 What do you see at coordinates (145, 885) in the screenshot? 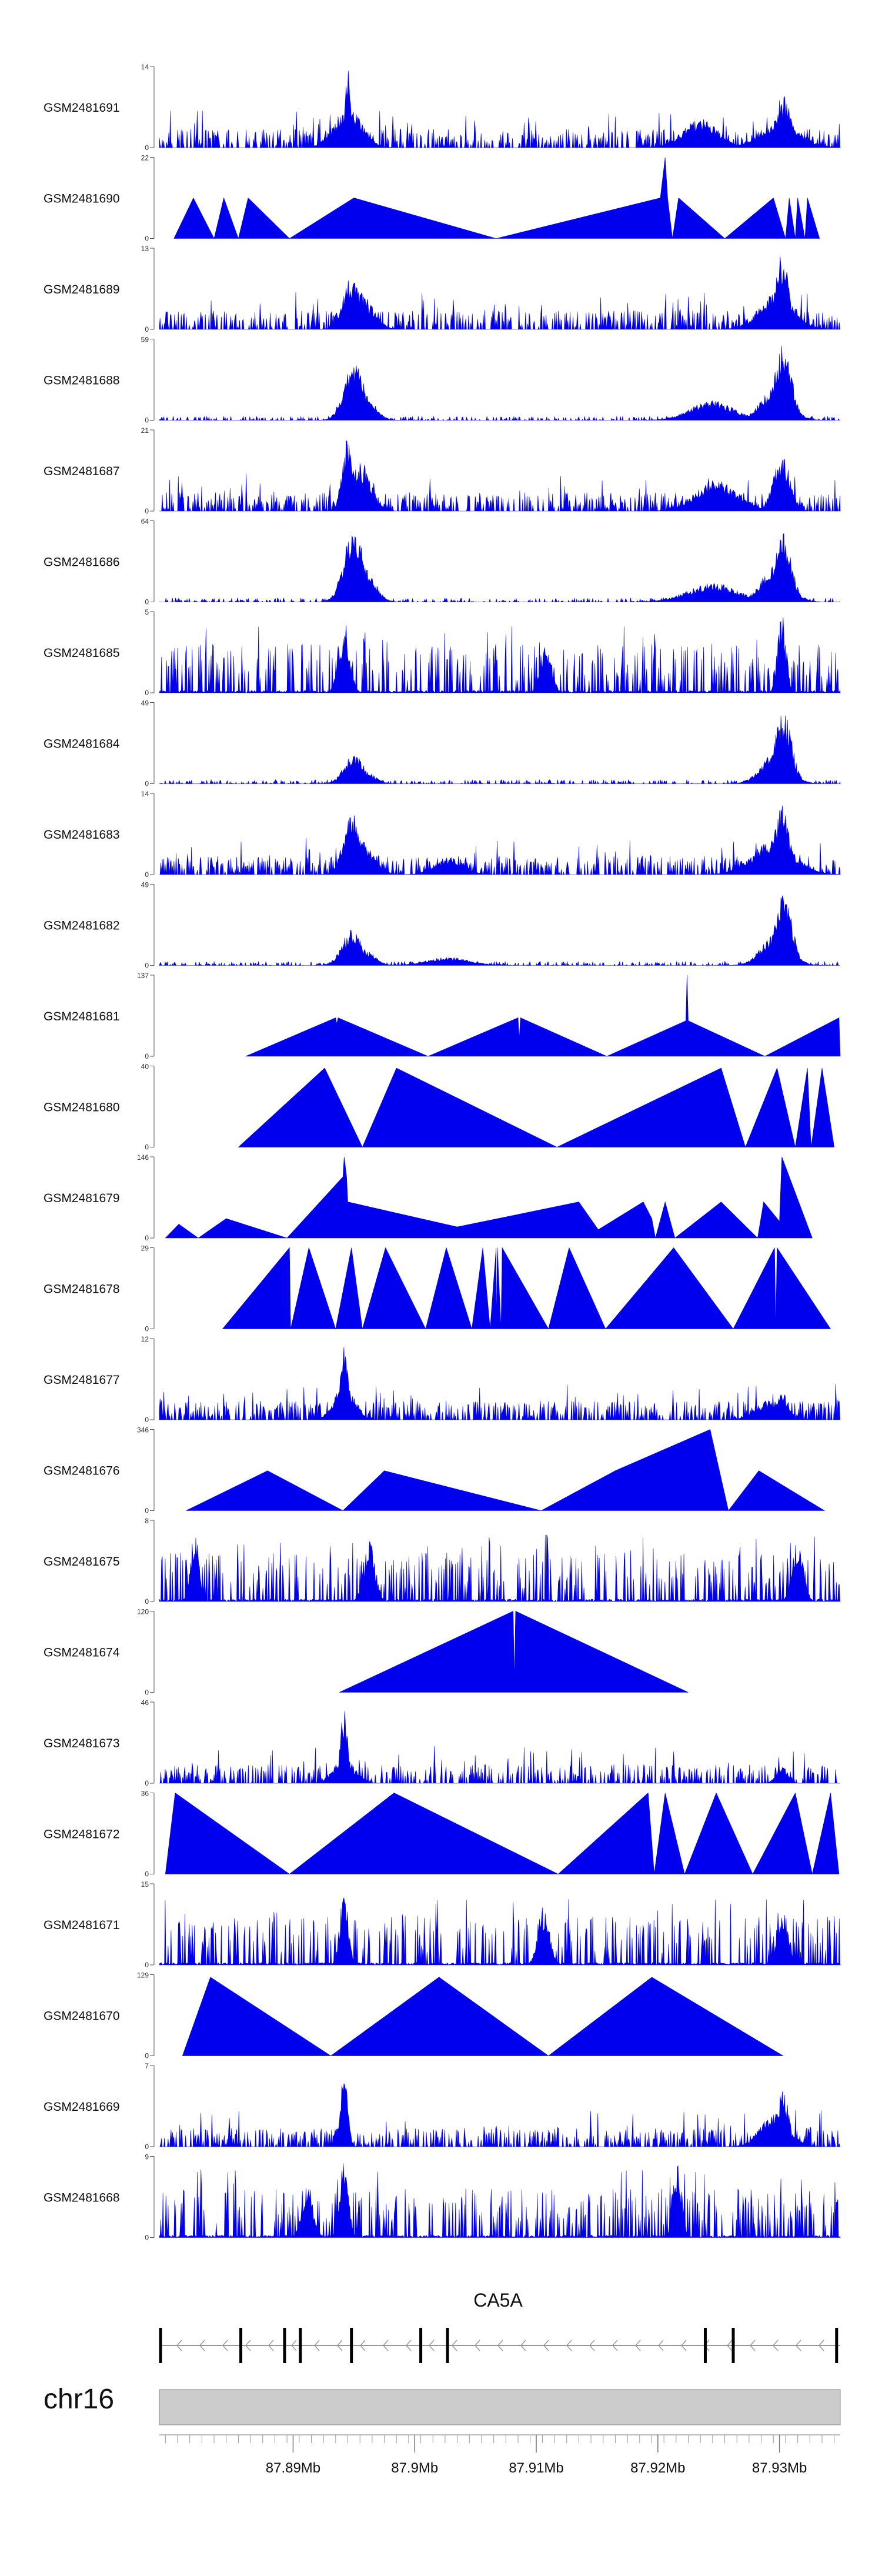
I see `y-axis-max-label: 49` at bounding box center [145, 885].